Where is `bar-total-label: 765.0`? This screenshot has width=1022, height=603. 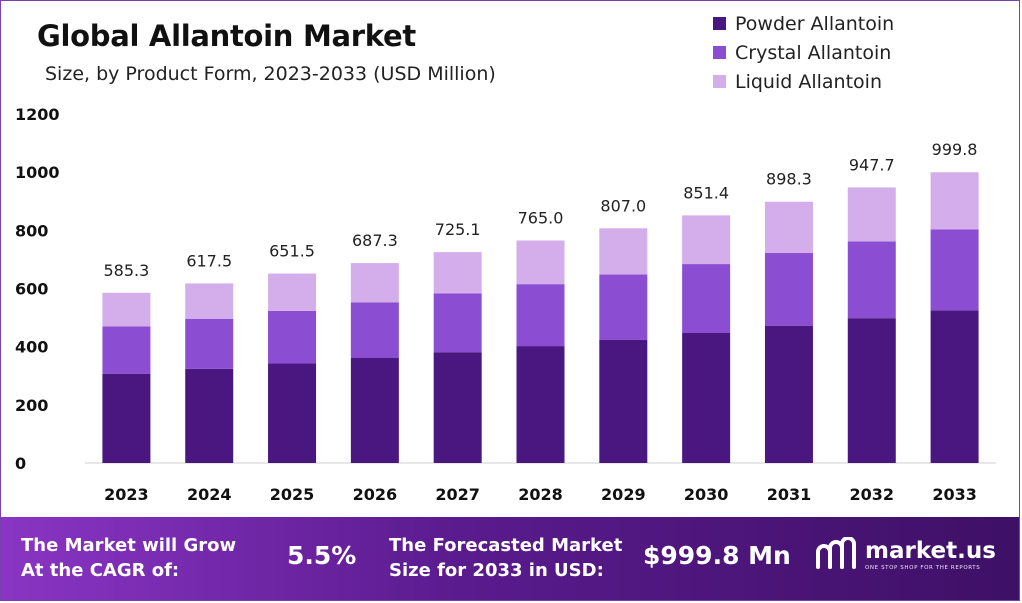 bar-total-label: 765.0 is located at coordinates (541, 218).